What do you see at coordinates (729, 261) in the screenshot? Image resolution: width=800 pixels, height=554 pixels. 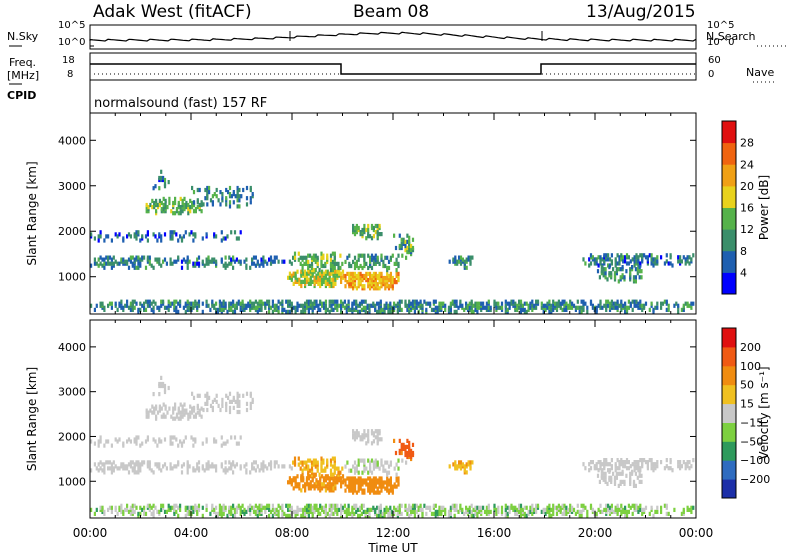 I see `power-colorbar-segment` at bounding box center [729, 261].